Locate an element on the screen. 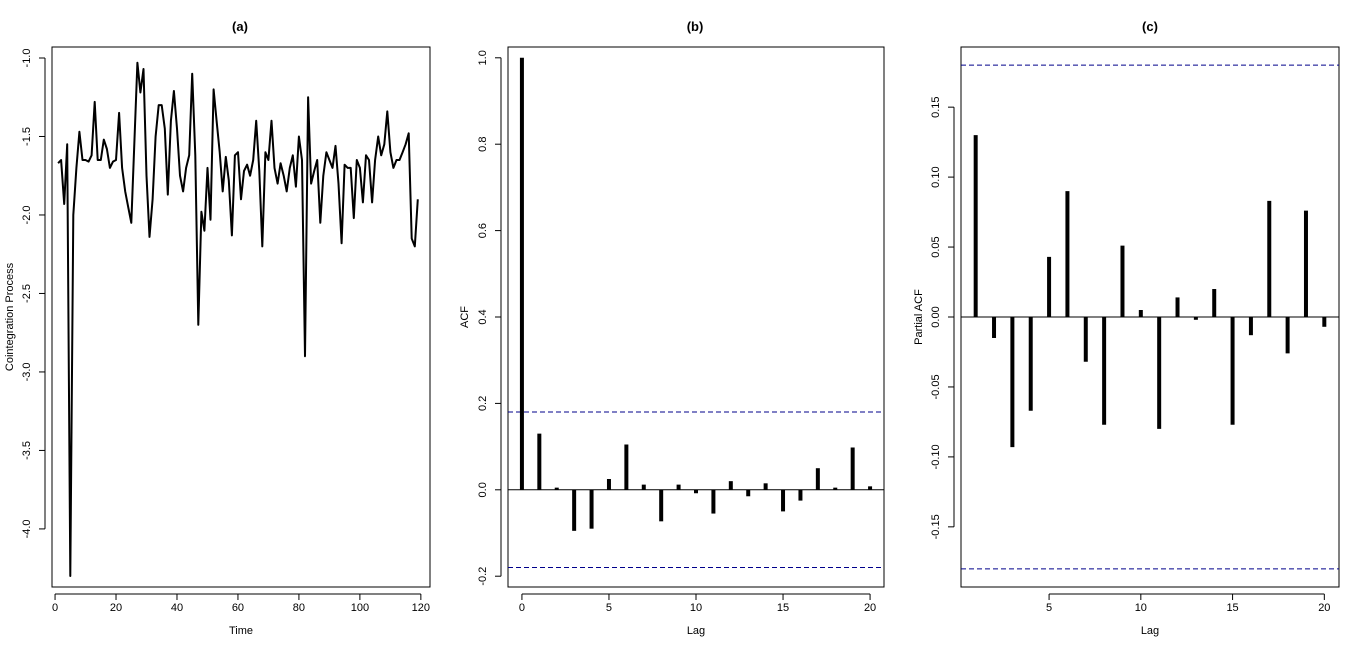  chart-title: (a) is located at coordinates (240, 26).